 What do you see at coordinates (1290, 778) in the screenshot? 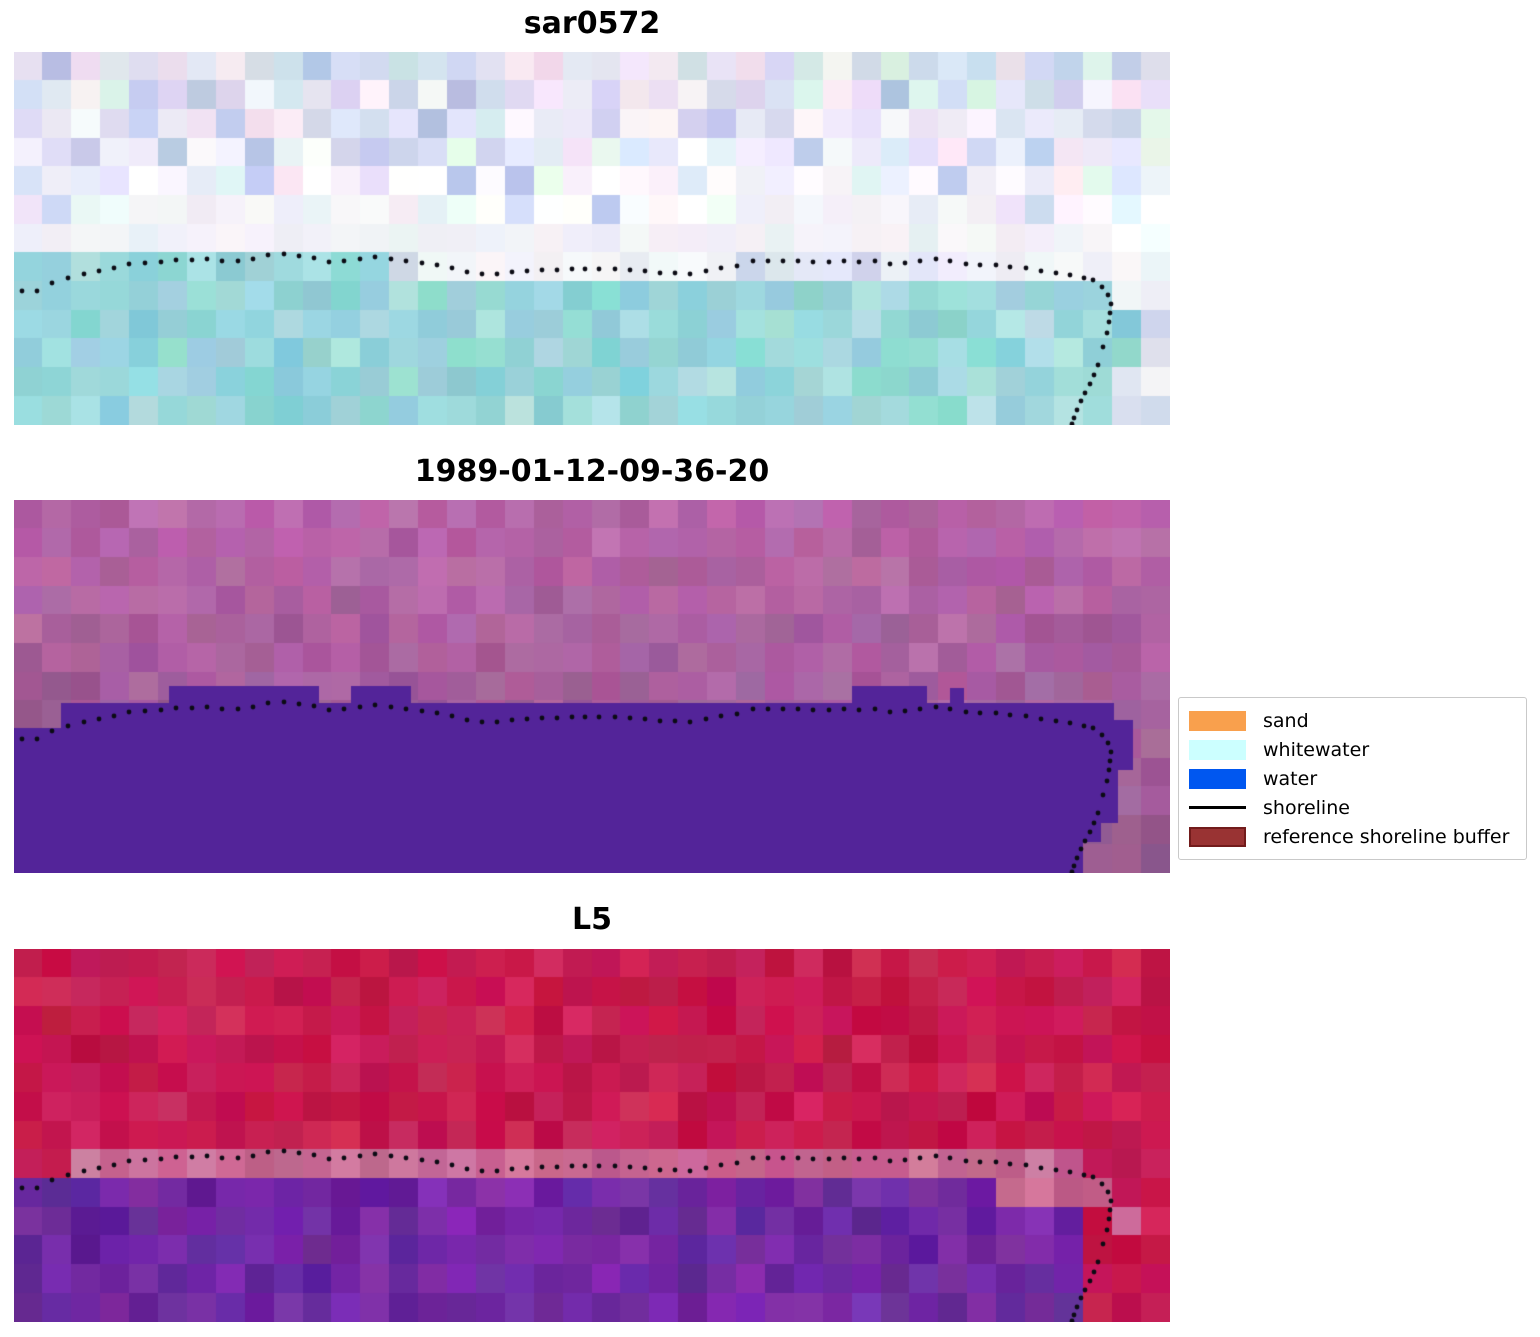
I see `legend-label: water` at bounding box center [1290, 778].